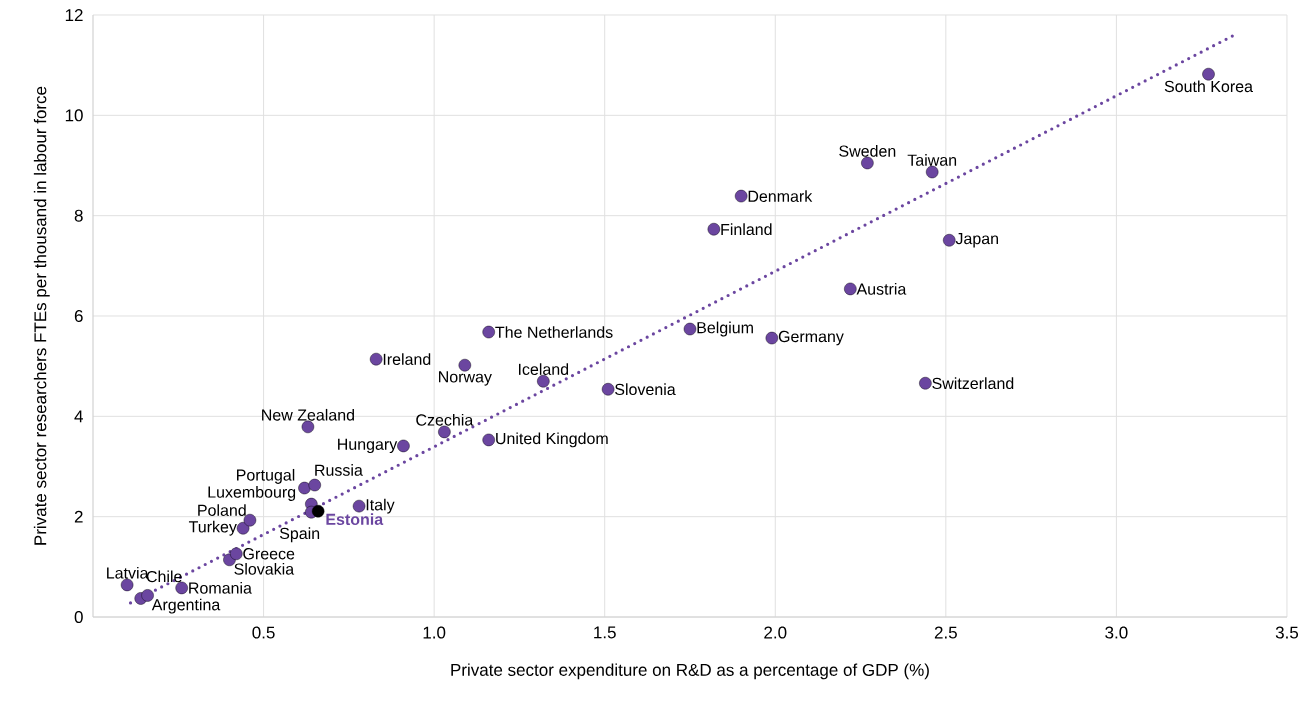 The height and width of the screenshot is (709, 1313). Describe the element at coordinates (266, 476) in the screenshot. I see `annotation: Portugal` at that location.